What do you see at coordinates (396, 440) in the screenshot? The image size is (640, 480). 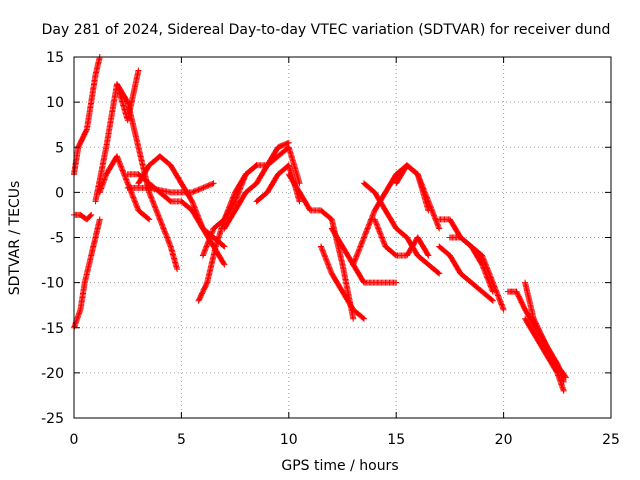 I see `x-tick-label: 15` at bounding box center [396, 440].